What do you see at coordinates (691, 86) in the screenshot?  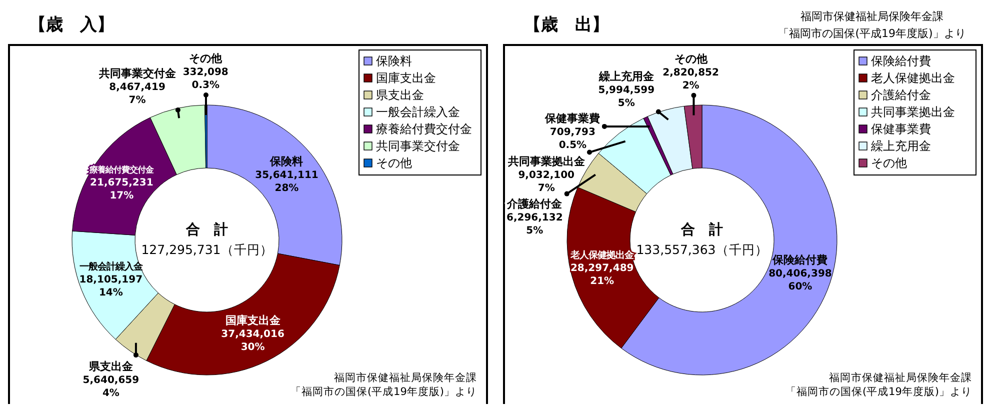 I see `text: 2%` at bounding box center [691, 86].